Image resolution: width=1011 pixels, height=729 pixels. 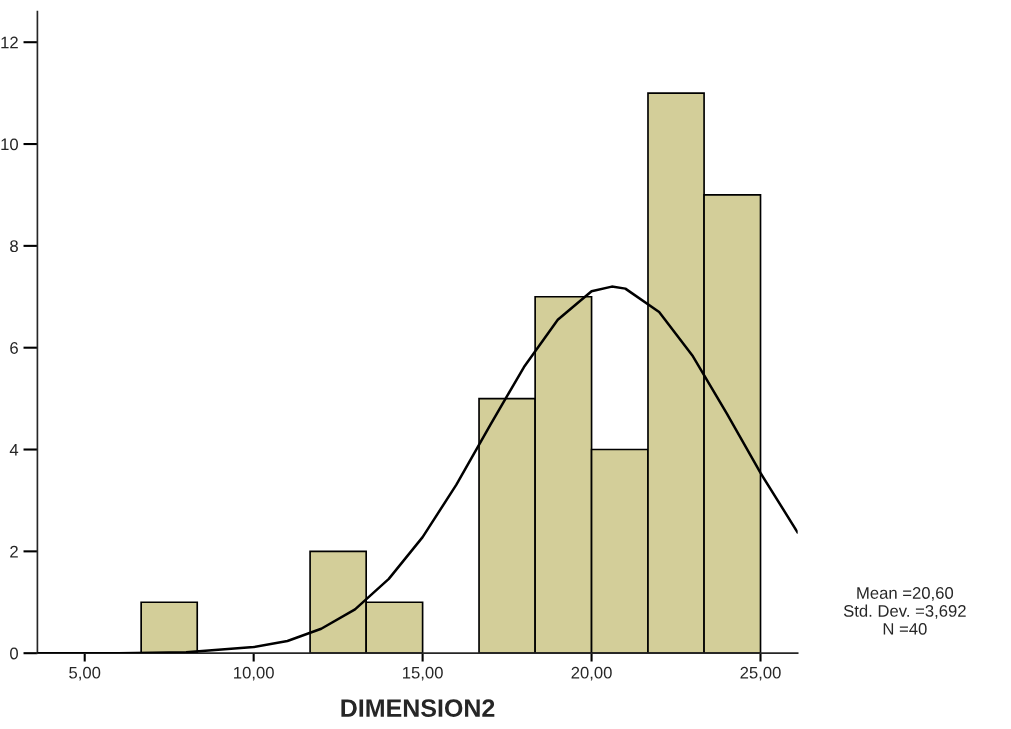 I want to click on y-tick-label: 10, so click(x=10, y=144).